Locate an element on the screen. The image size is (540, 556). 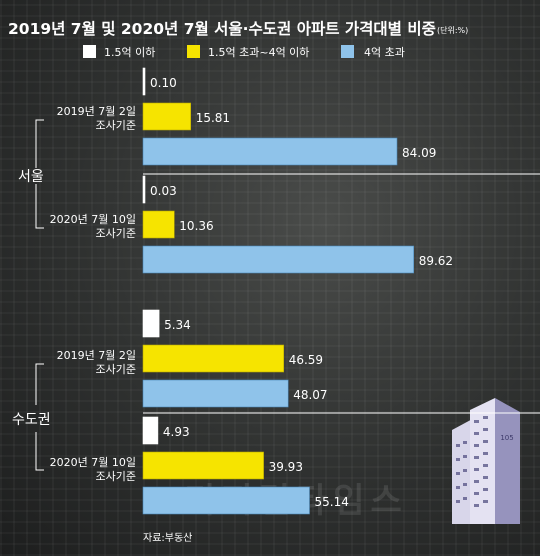
region-label-capital: 수도권 is located at coordinates (31, 420).